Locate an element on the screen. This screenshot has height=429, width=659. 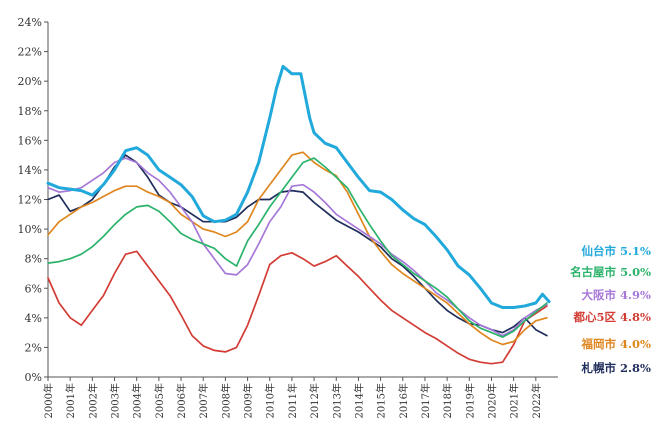
y-tick-label: 6% is located at coordinates (33, 288).